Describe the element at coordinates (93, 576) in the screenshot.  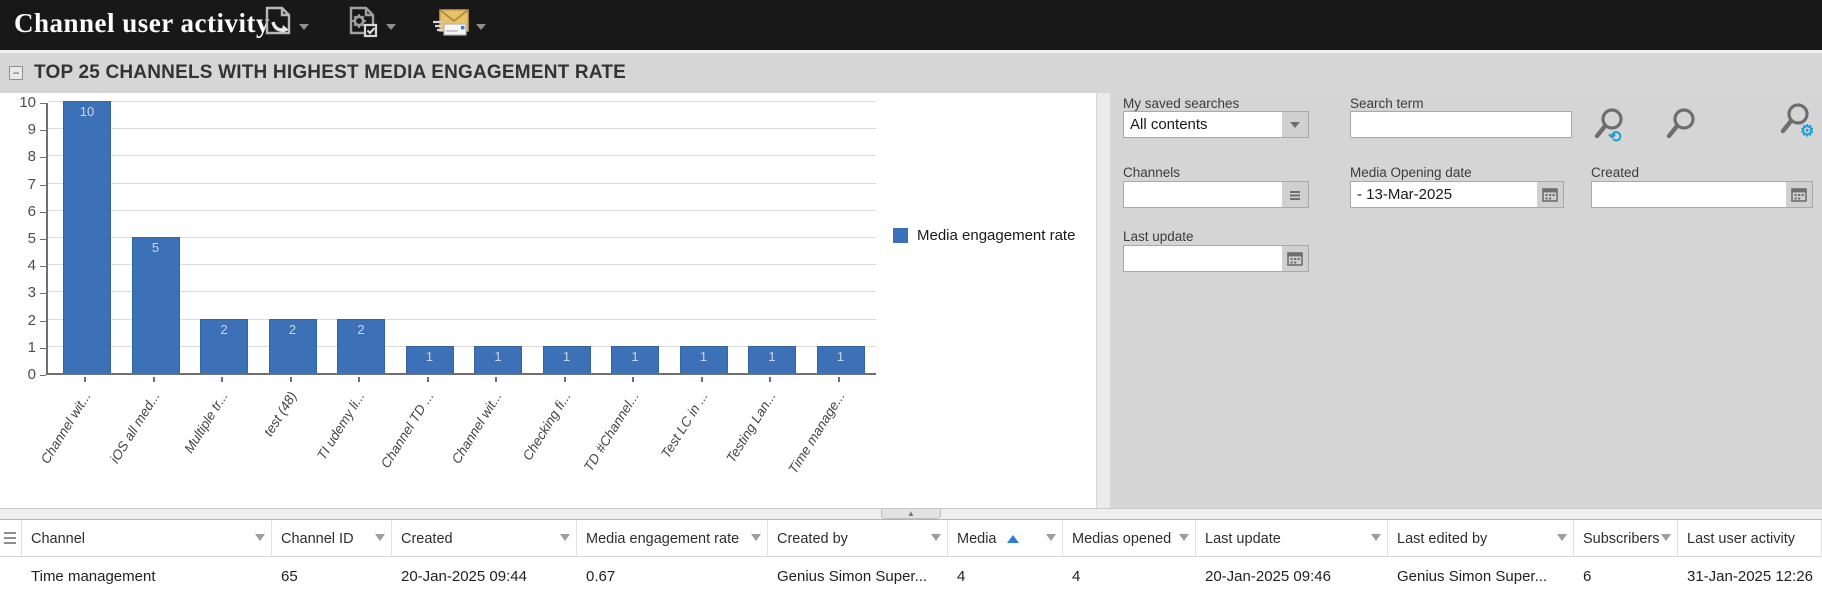
I see `cell-channel: Time management` at that location.